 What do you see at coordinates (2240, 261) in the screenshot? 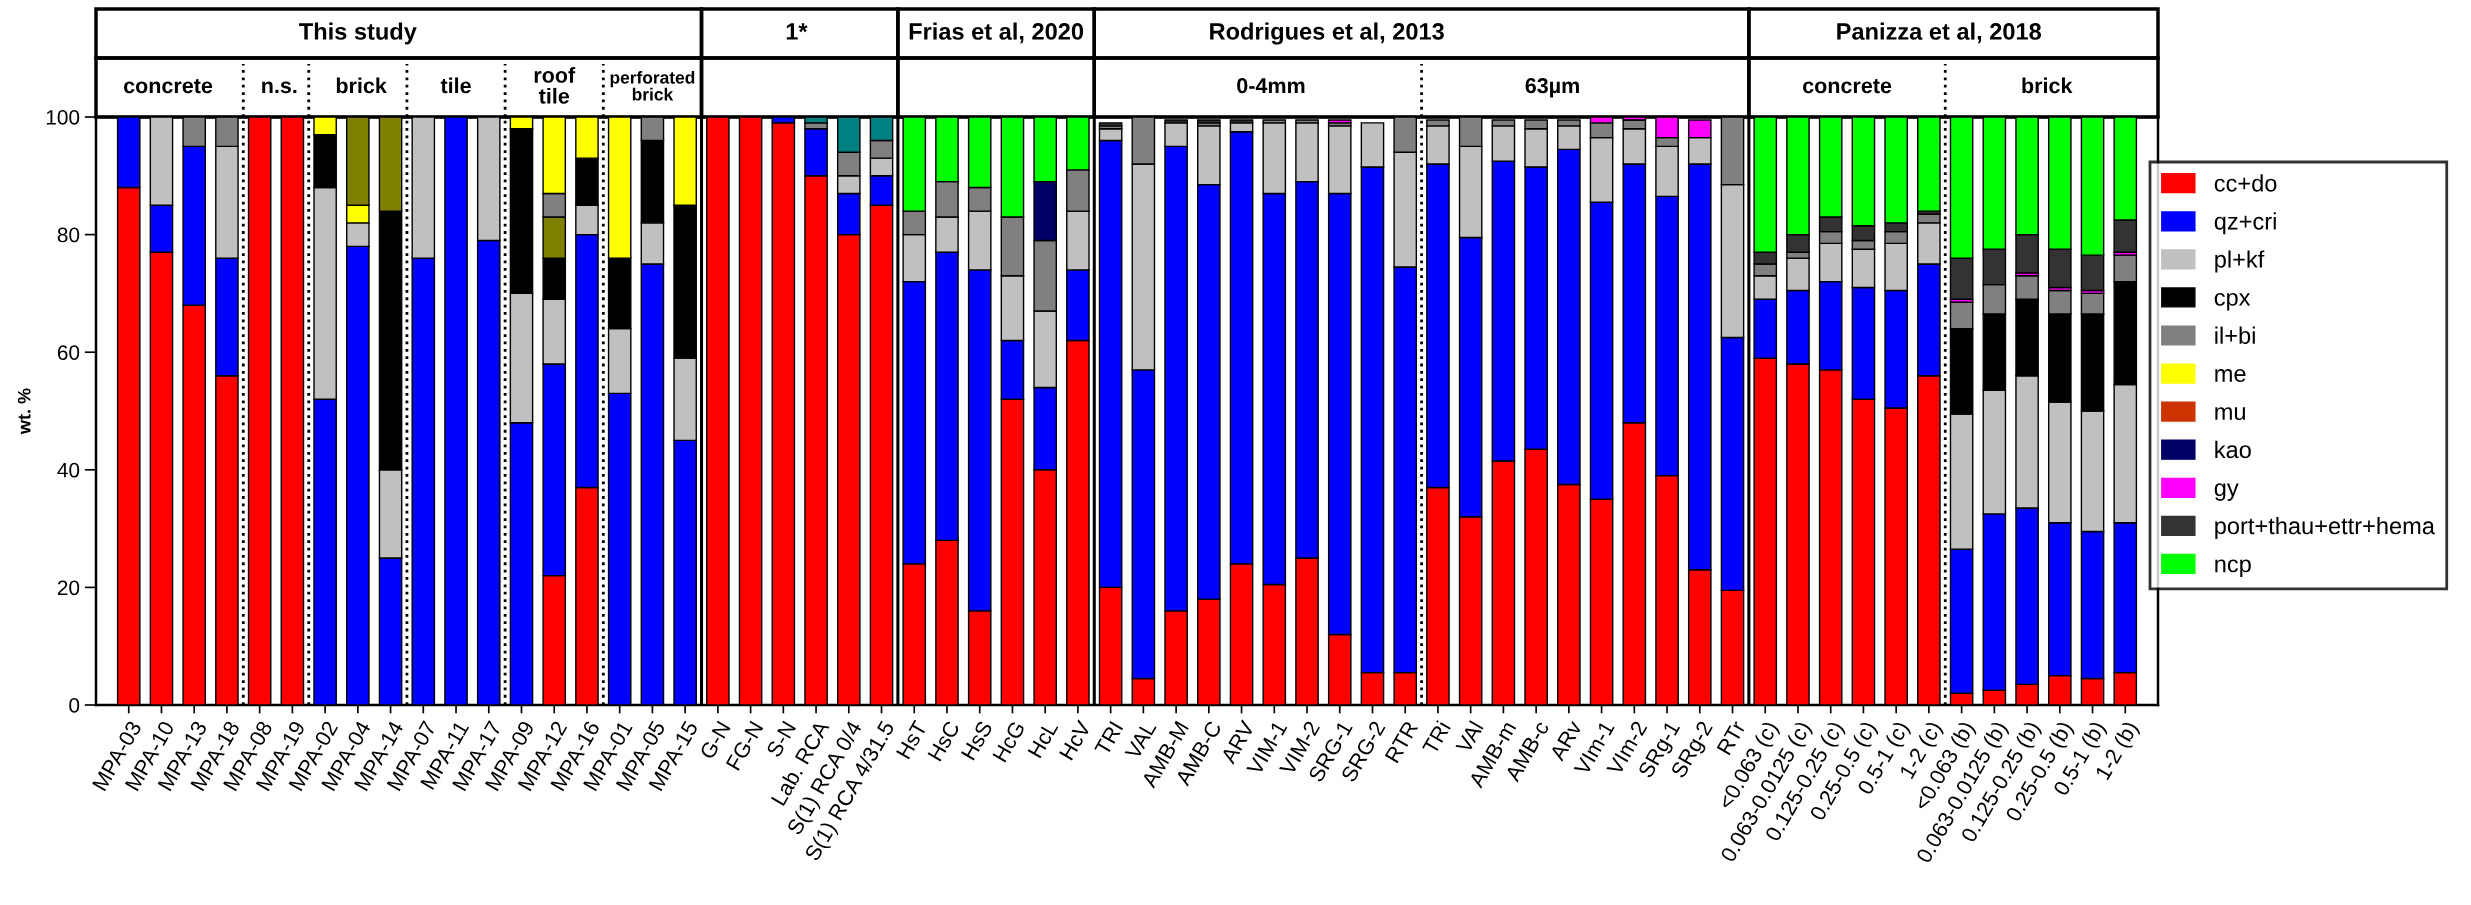
I see `legend-label: pl+kf` at bounding box center [2240, 261].